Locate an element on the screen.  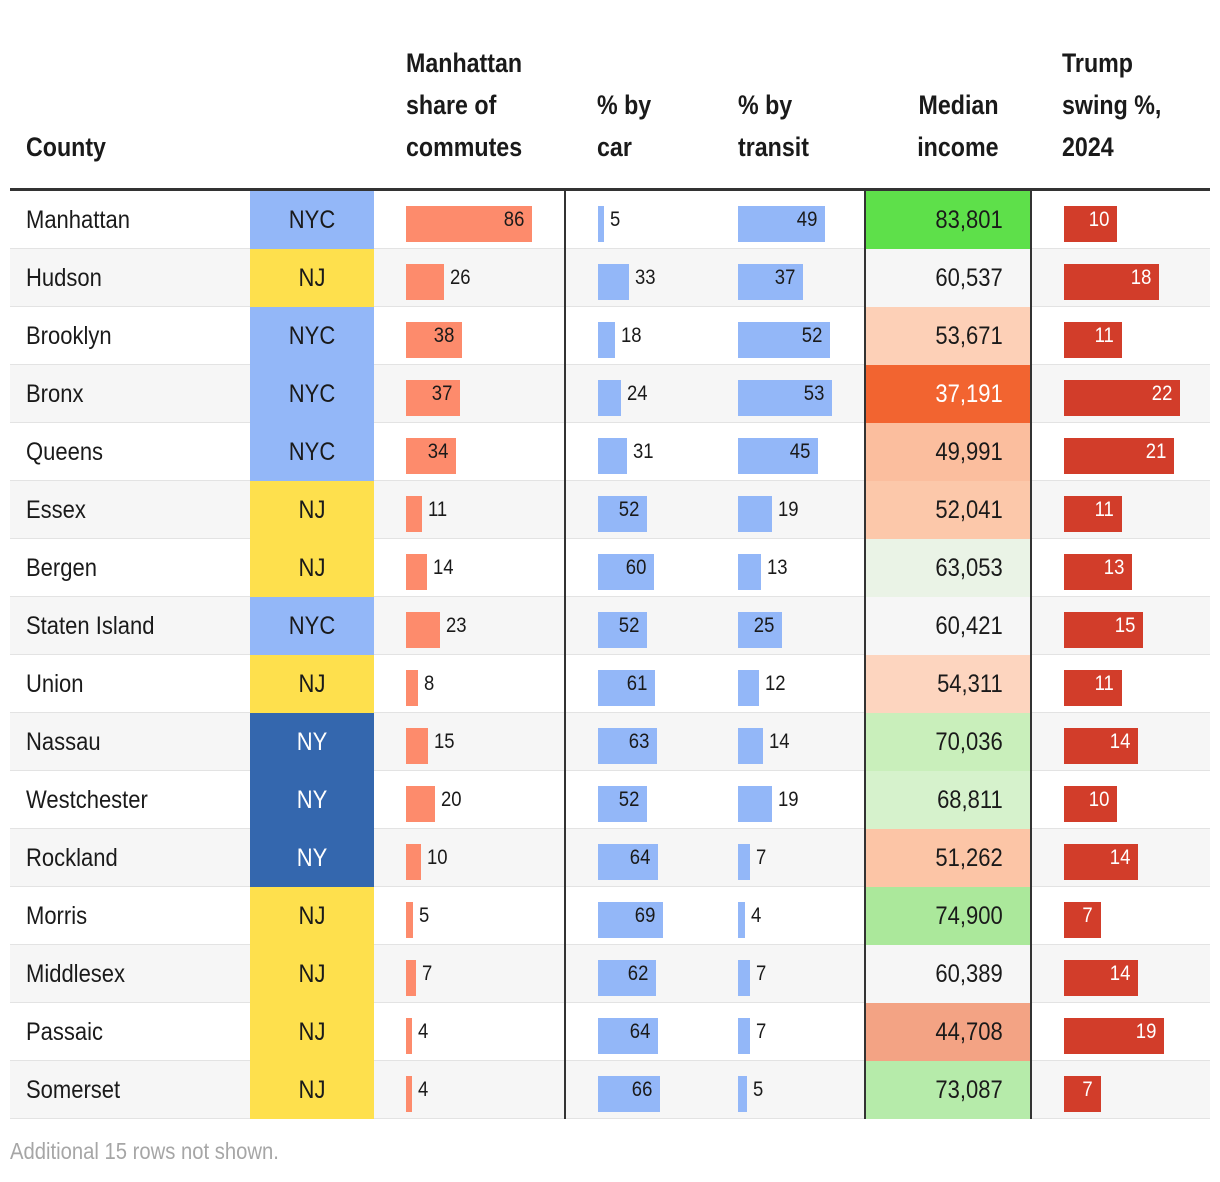
median-income-cell: 73,087 is located at coordinates (948, 1090).